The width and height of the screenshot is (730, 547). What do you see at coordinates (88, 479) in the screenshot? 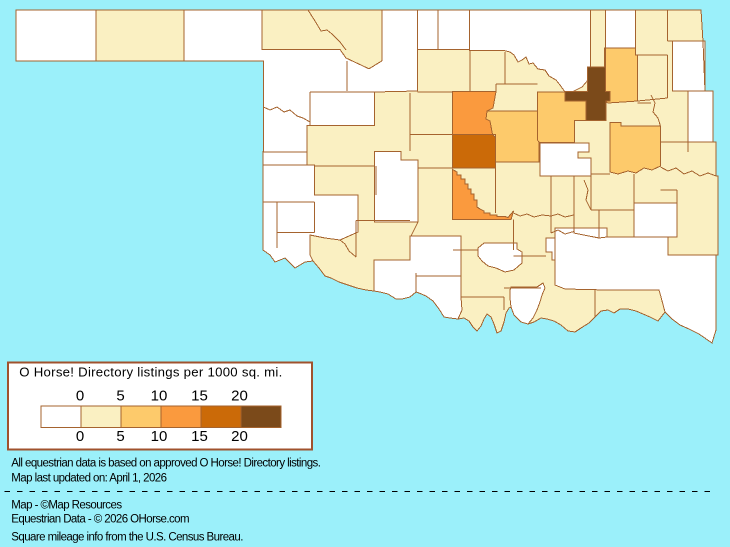
I see `svg-text:Map last updated on: April 1,: Map last updated on: April 1, 2026` at bounding box center [88, 479].